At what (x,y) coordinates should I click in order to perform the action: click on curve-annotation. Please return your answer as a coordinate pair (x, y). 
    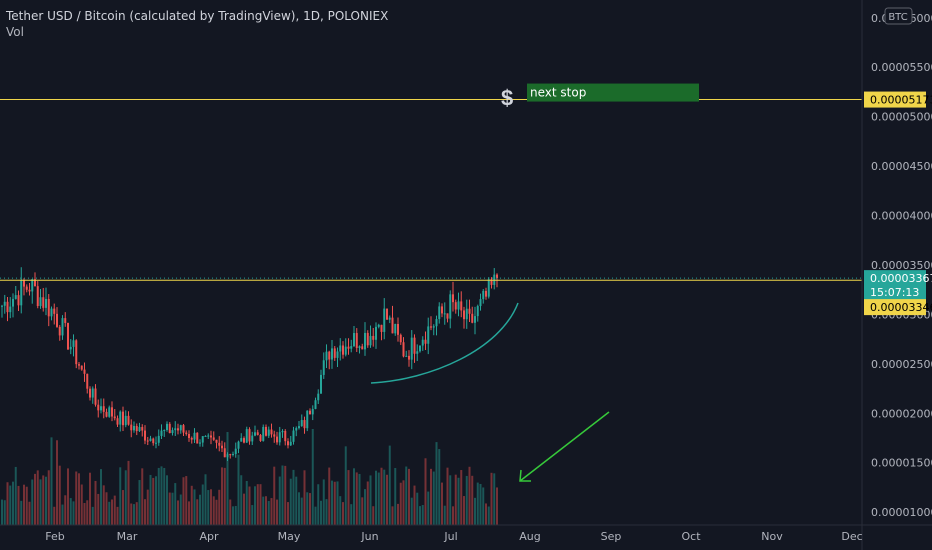
    Looking at the image, I should click on (444, 343).